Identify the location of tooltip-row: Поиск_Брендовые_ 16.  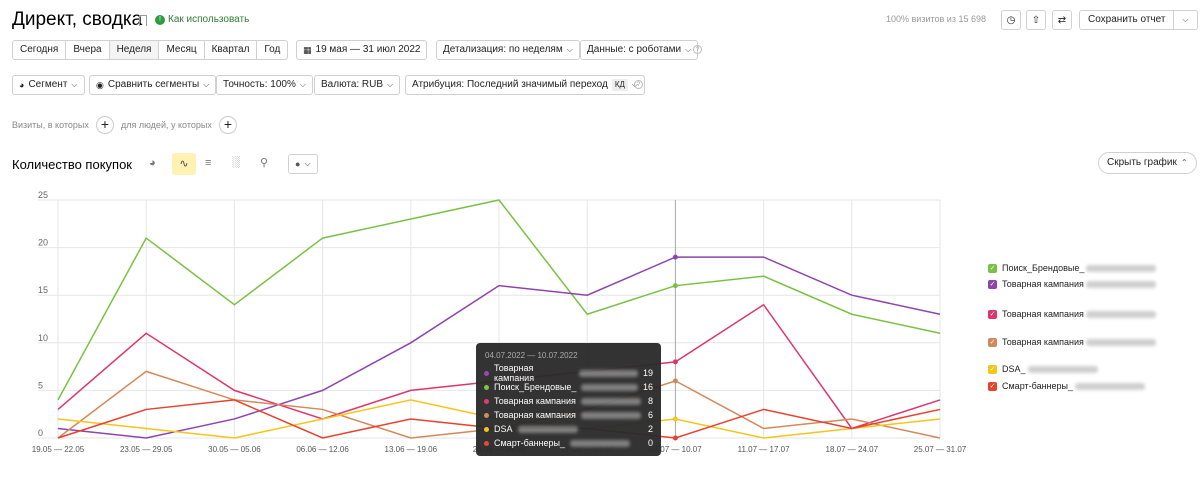
(568, 387).